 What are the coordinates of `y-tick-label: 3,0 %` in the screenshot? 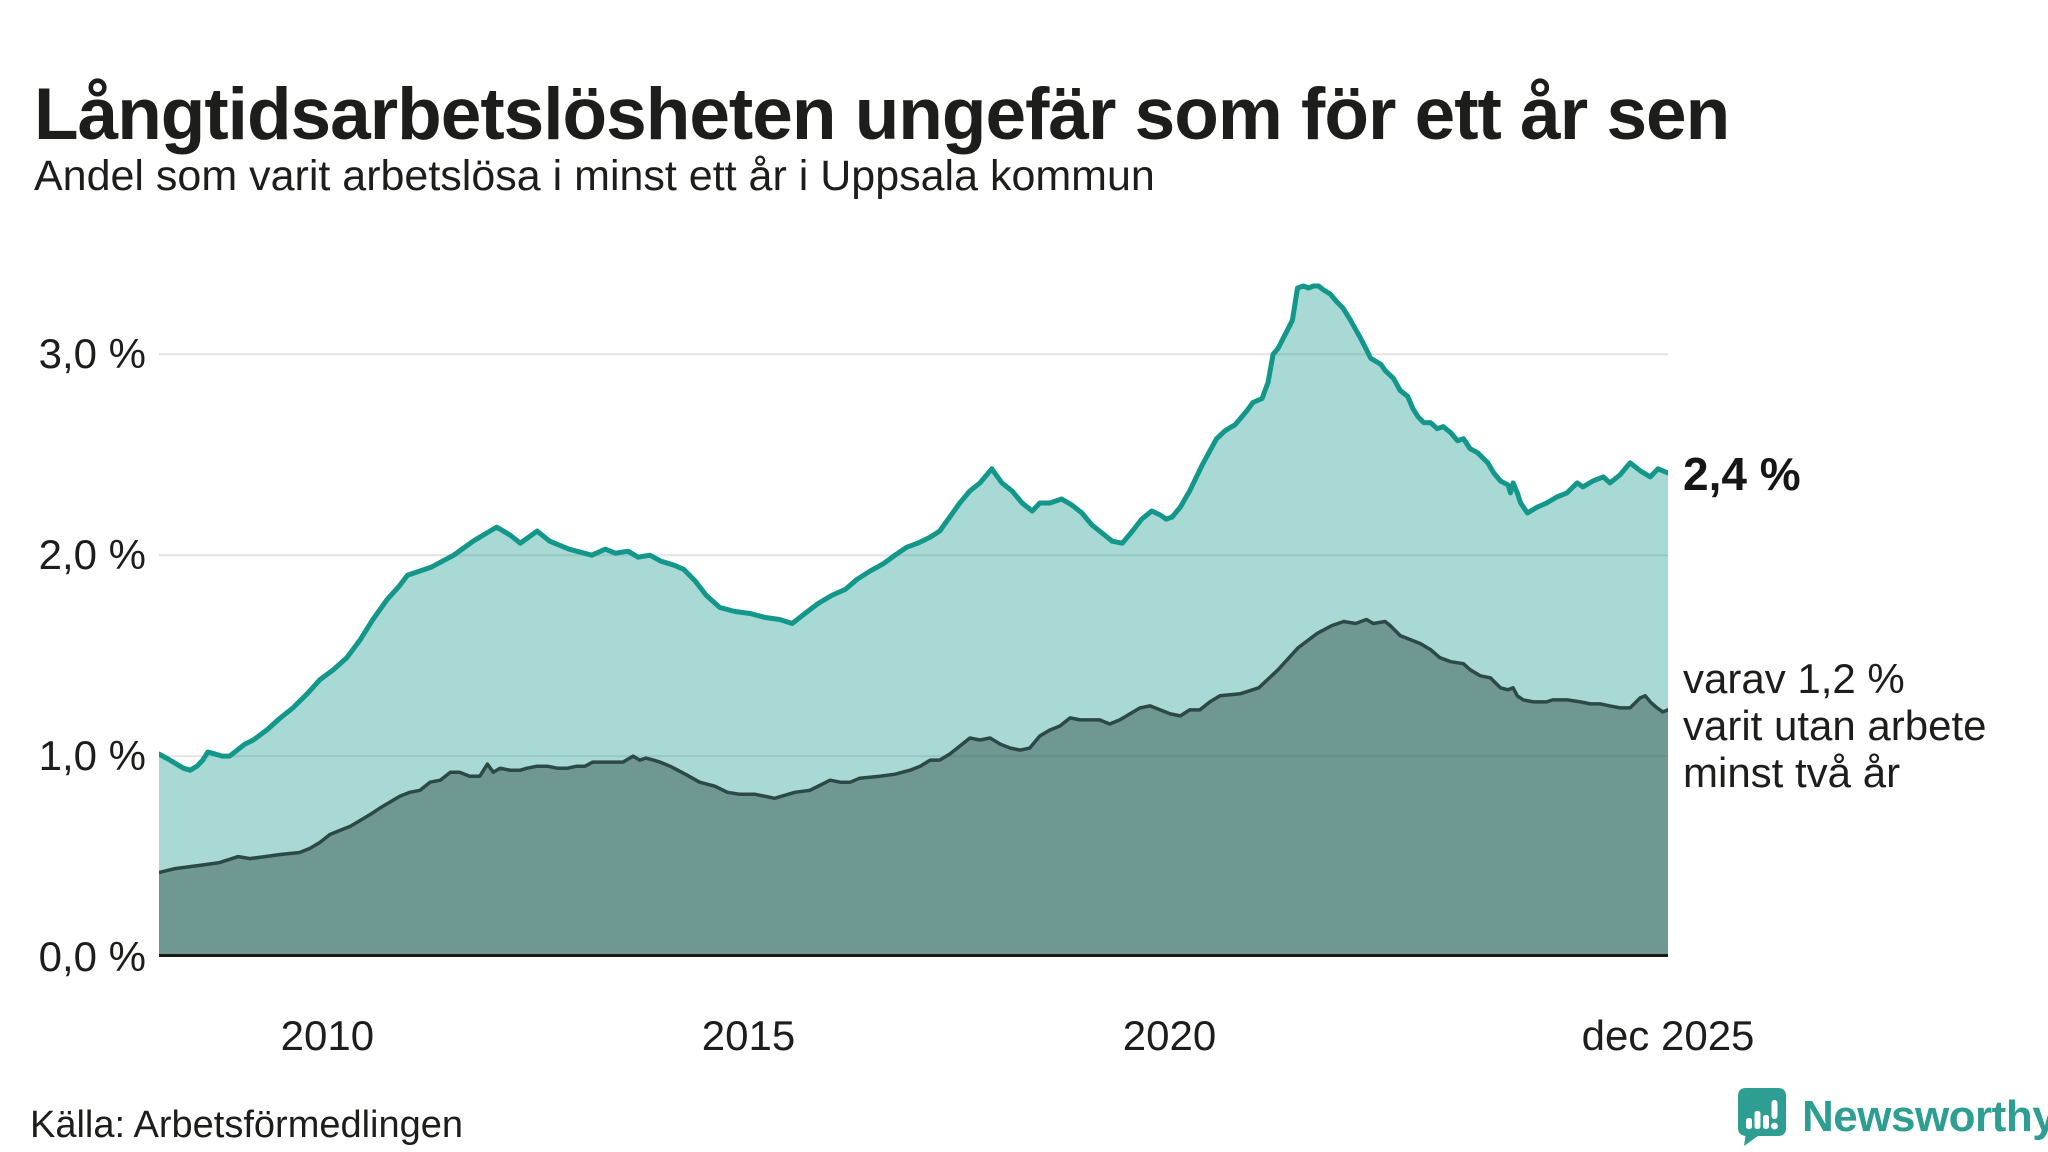 It's located at (92, 354).